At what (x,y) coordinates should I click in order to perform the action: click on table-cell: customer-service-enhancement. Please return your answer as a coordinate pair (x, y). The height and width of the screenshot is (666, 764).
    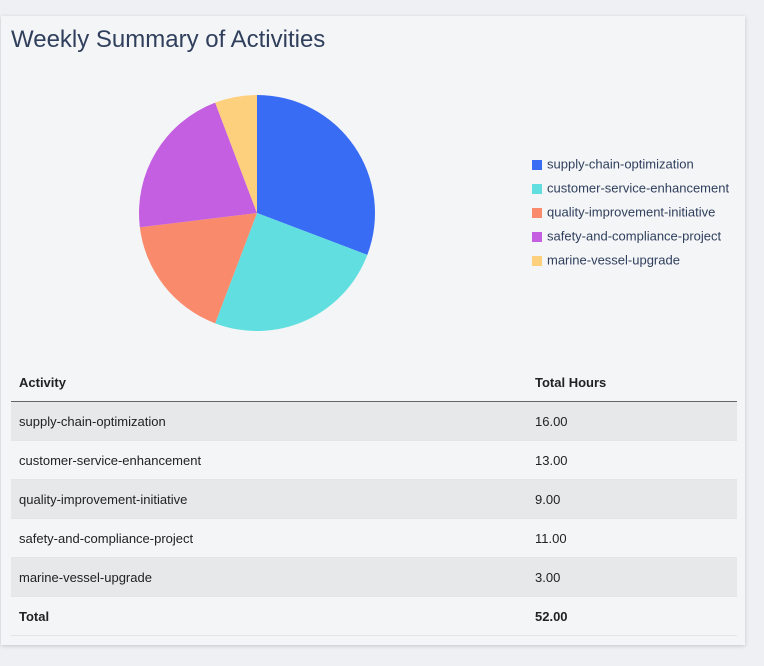
    Looking at the image, I should click on (269, 460).